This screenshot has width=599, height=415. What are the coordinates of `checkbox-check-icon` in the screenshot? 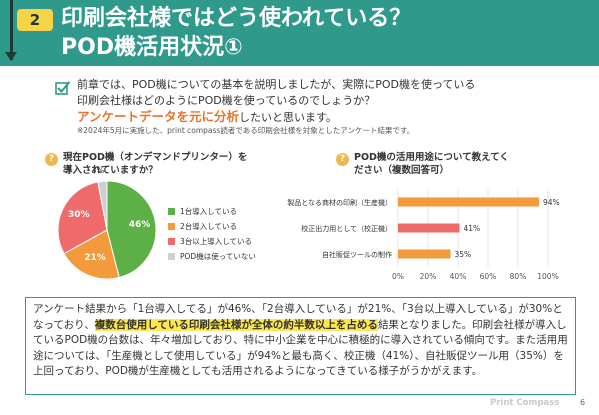 It's located at (62, 88).